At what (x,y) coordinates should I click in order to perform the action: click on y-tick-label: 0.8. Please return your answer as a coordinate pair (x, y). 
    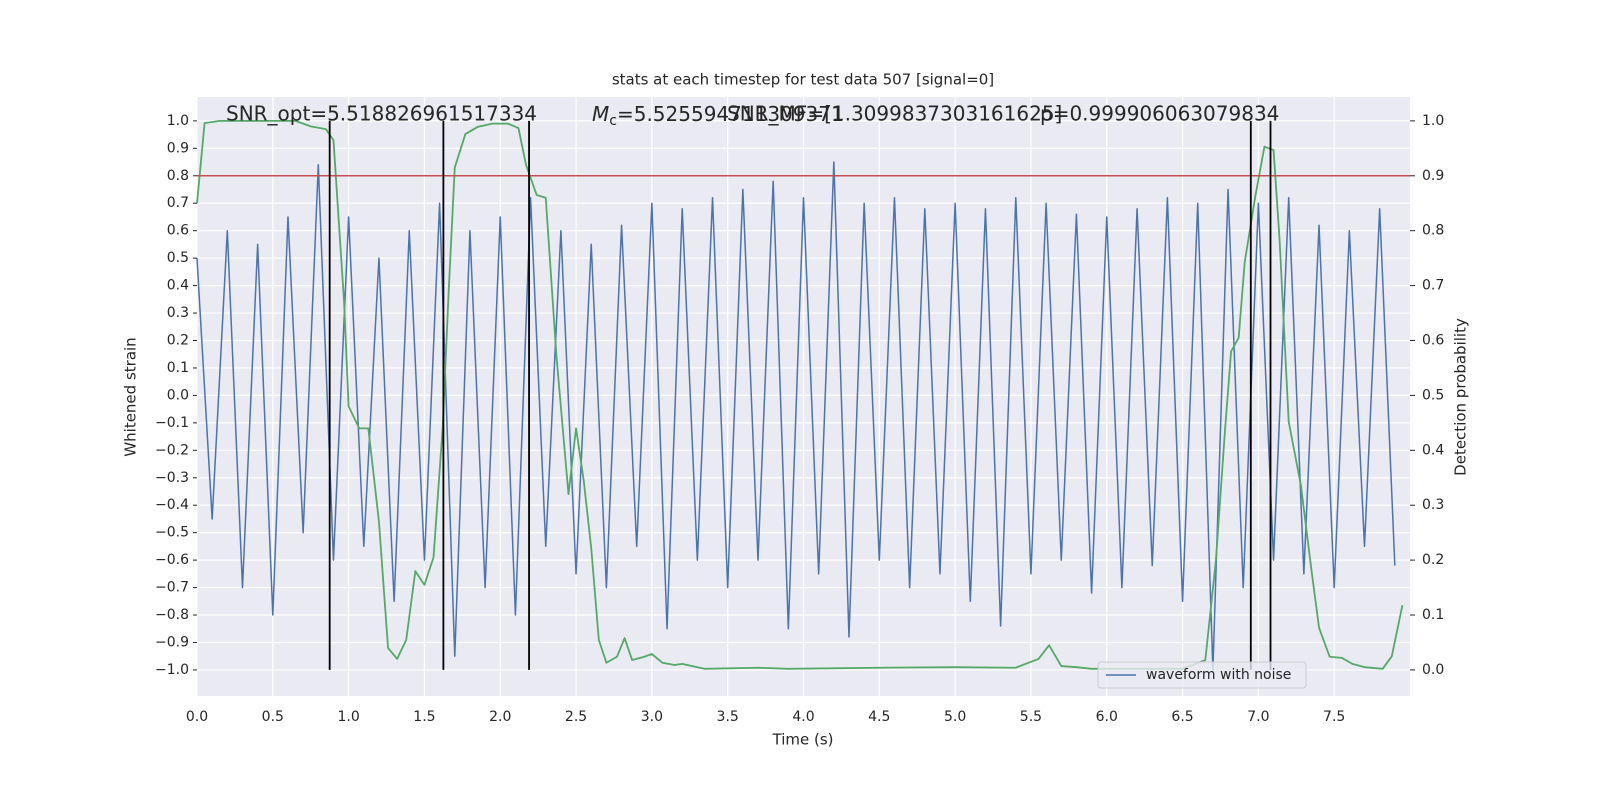
    Looking at the image, I should click on (178, 176).